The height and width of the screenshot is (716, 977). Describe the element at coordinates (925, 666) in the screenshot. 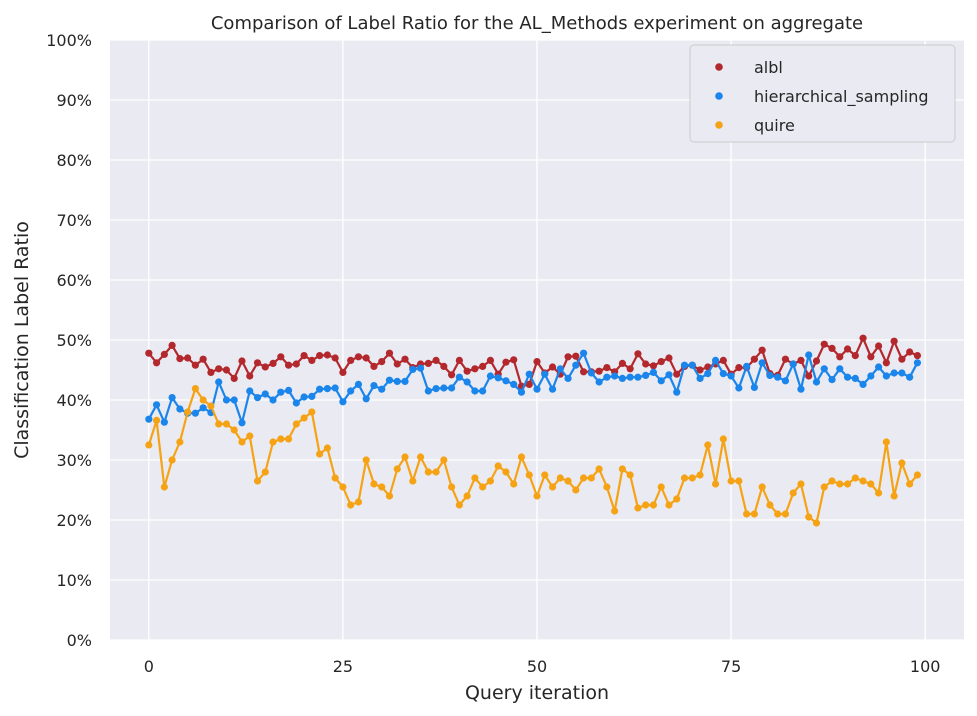

I see `x-tick-label: 100` at that location.